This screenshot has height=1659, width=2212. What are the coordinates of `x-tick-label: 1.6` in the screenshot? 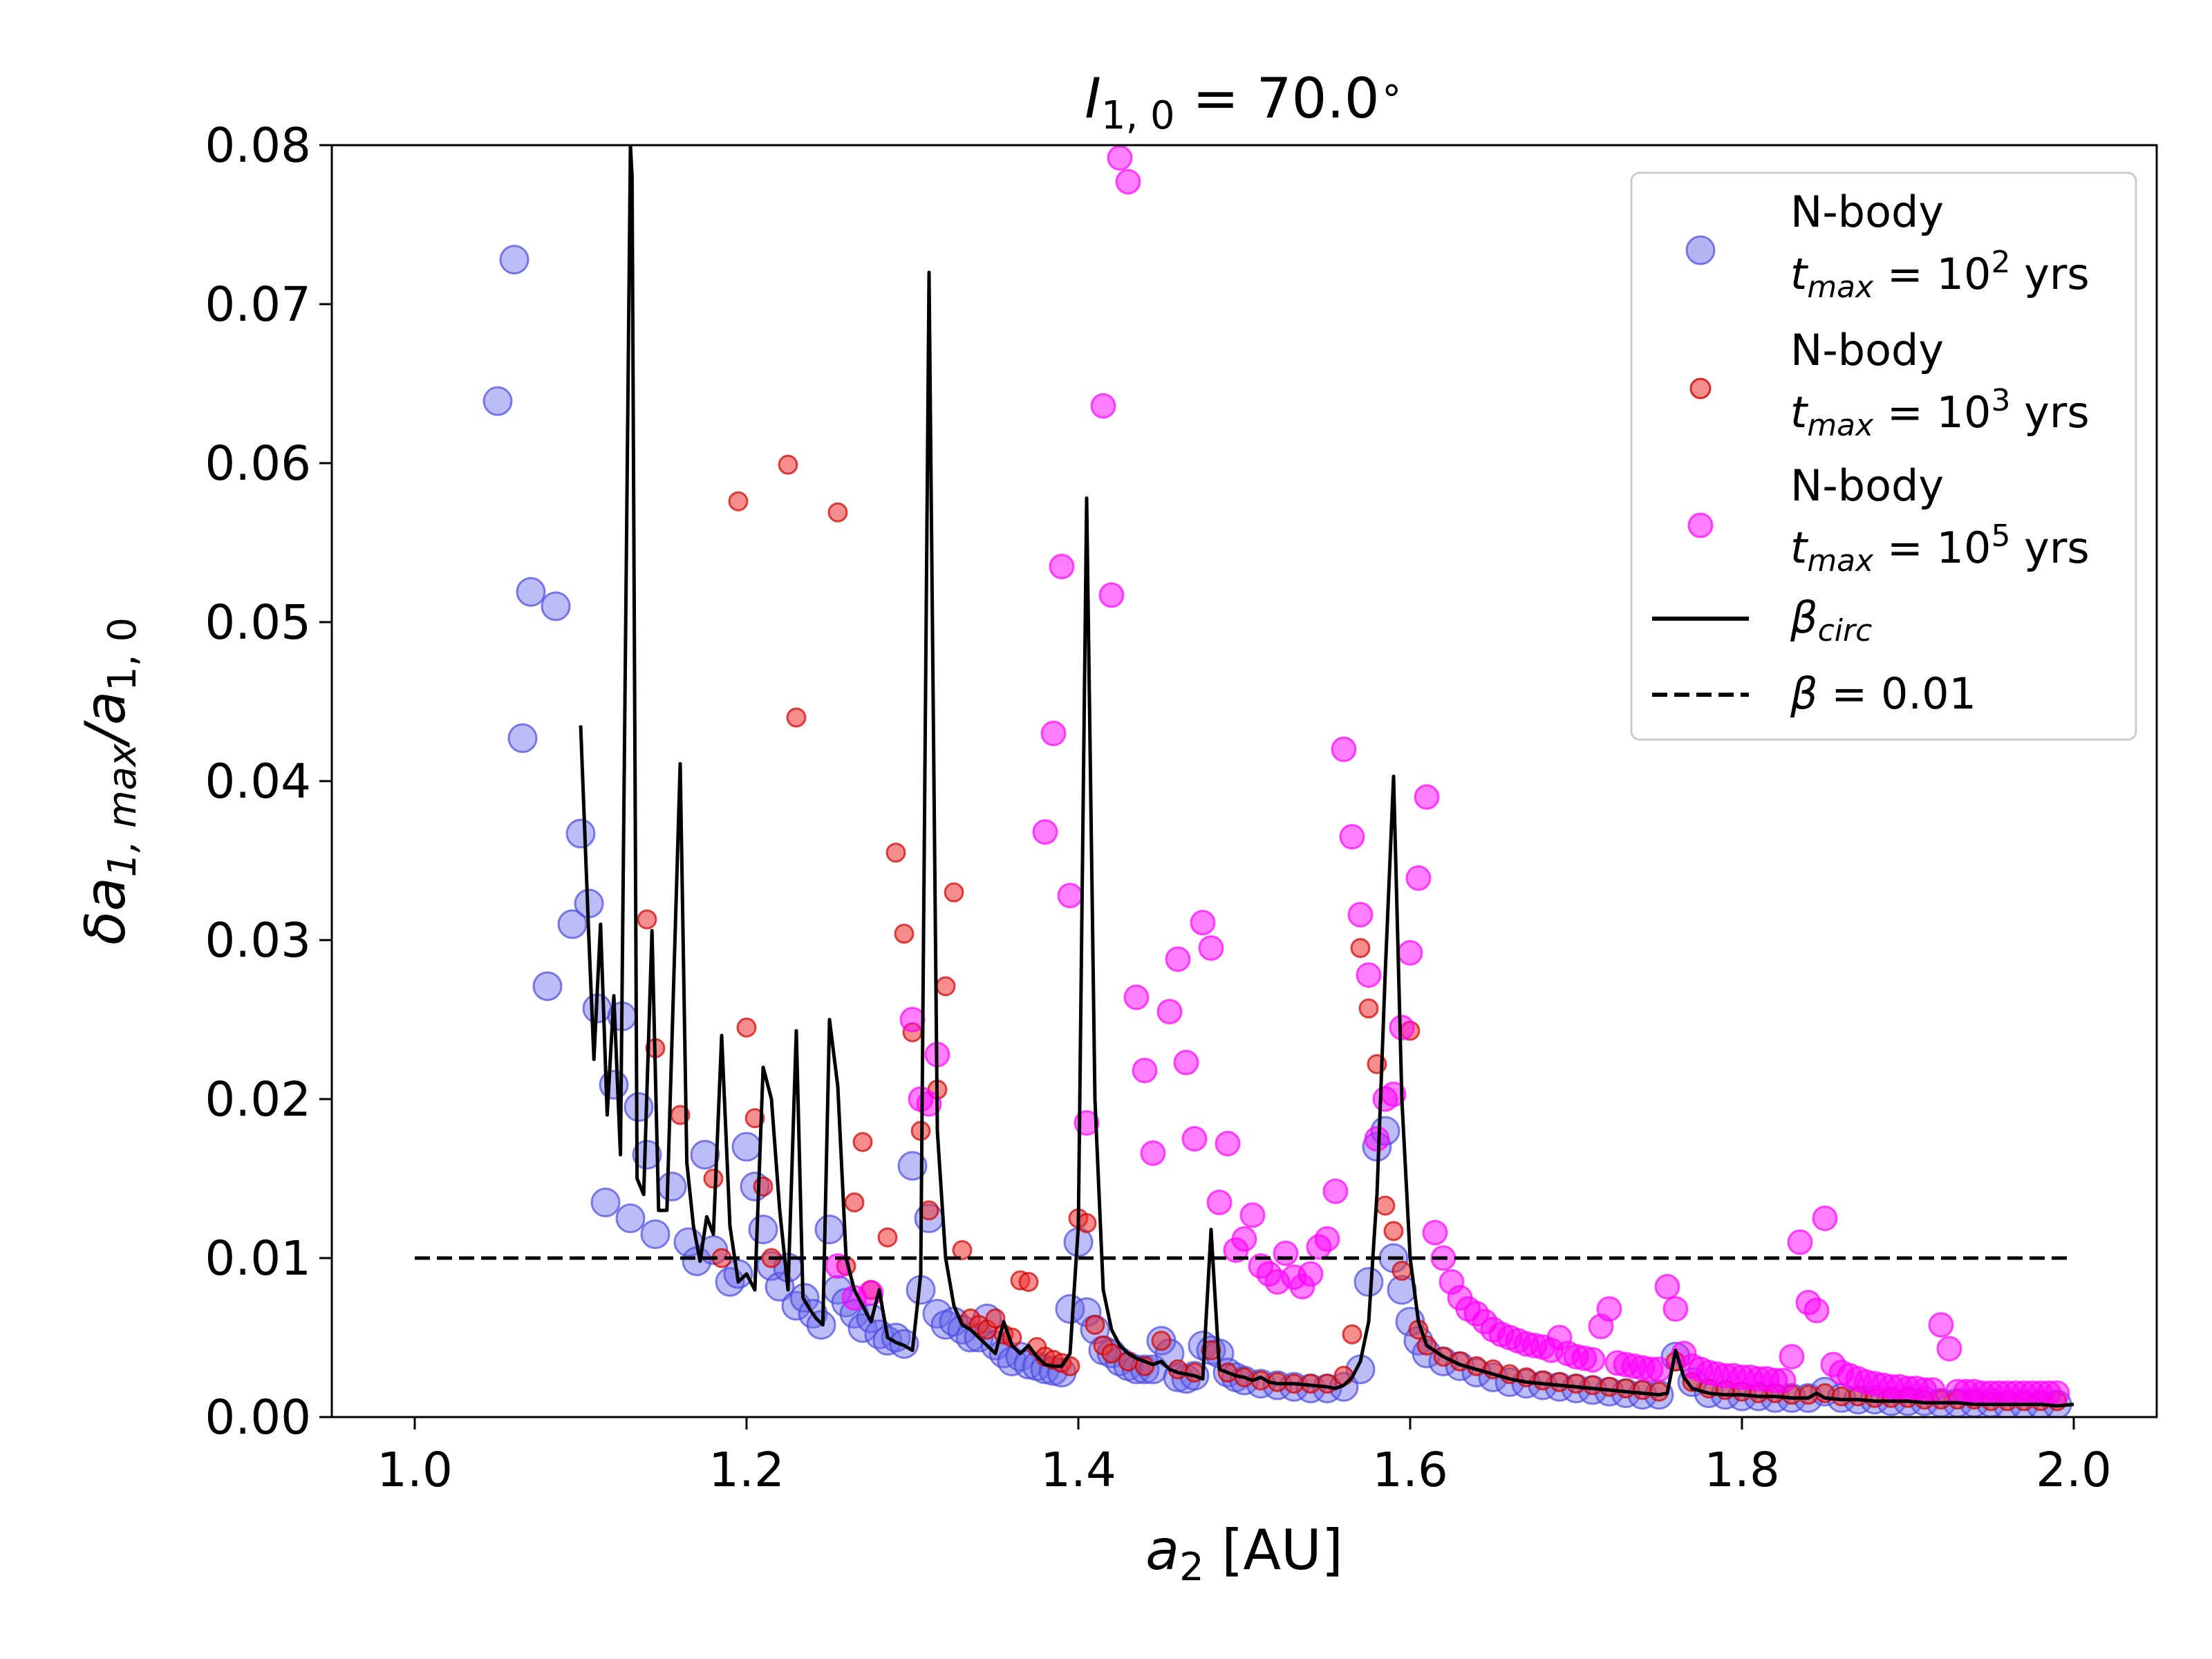 It's located at (1410, 1470).